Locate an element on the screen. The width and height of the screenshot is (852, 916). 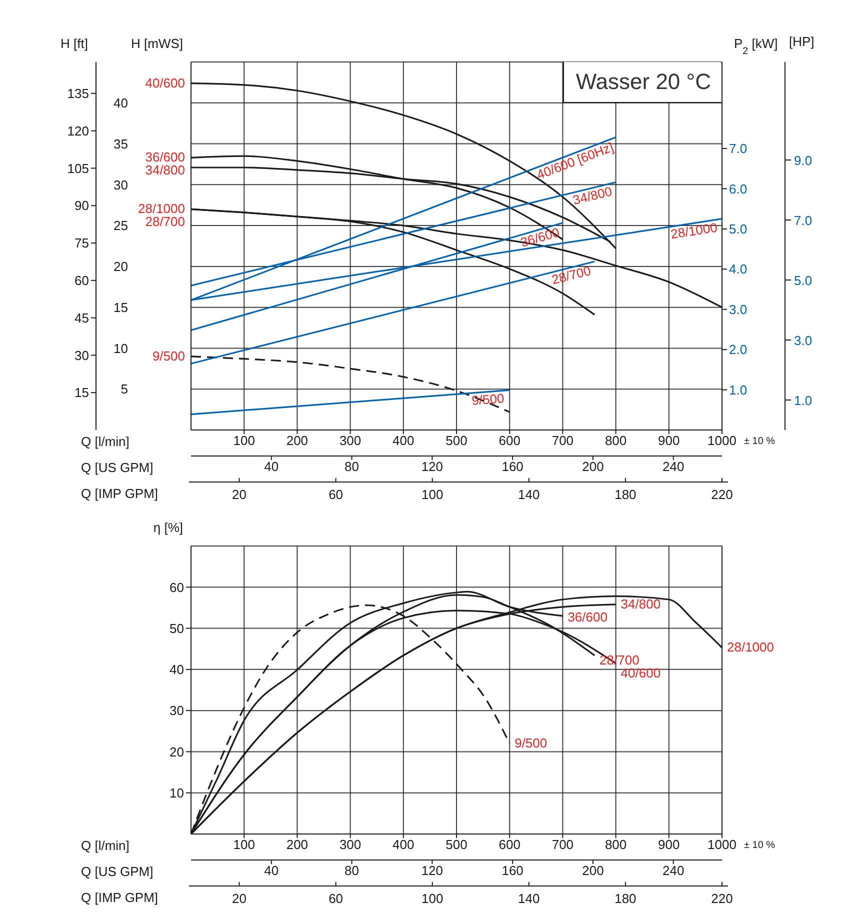
y-tick-label: 25 is located at coordinates (121, 226).